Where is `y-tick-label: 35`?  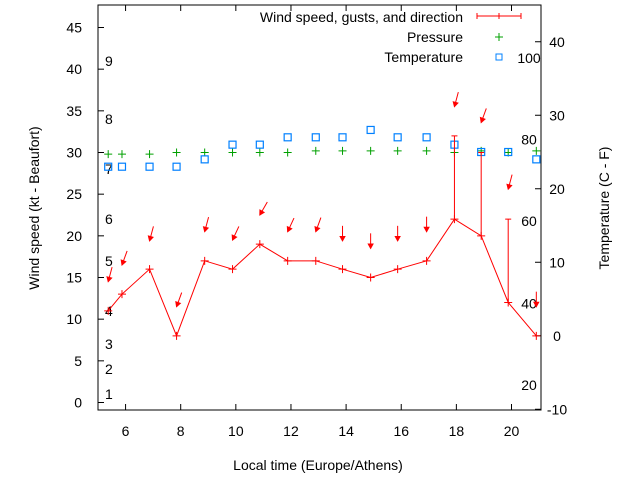 y-tick-label: 35 is located at coordinates (74, 111).